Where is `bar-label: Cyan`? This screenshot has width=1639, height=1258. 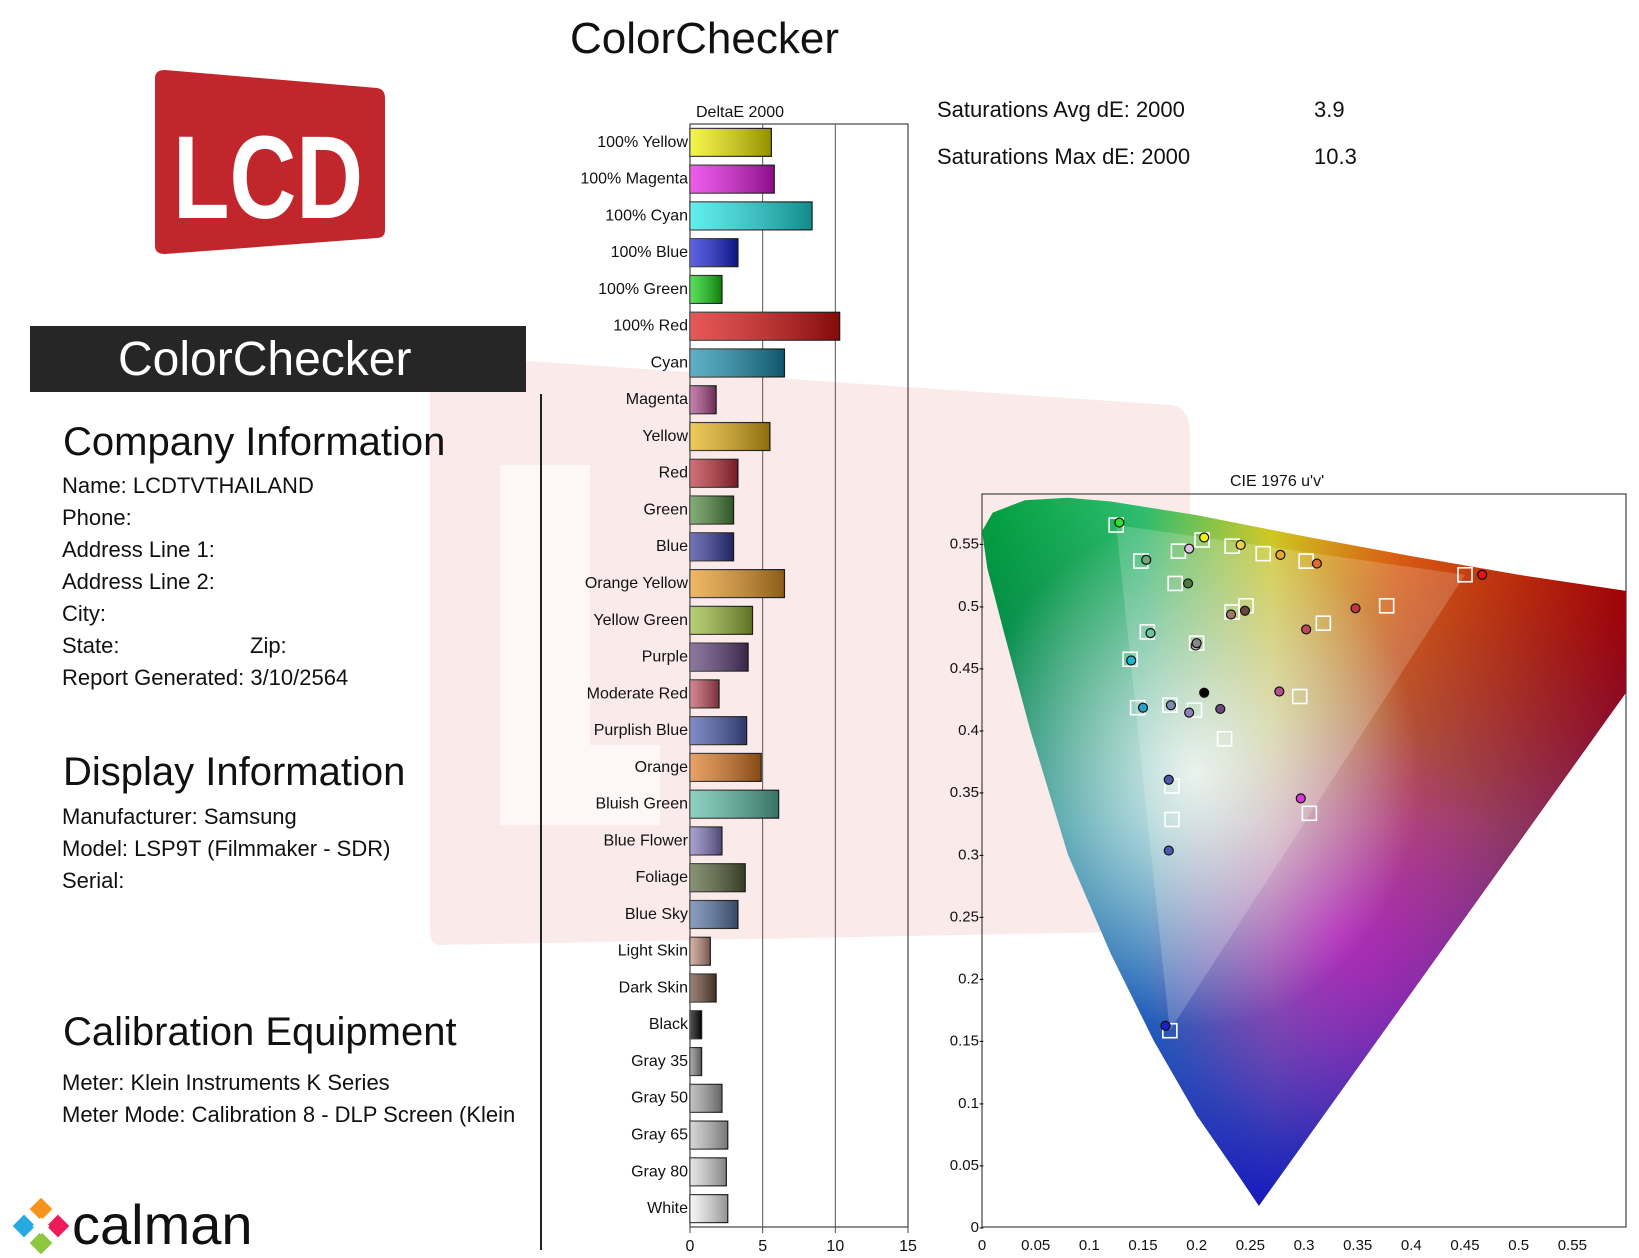 bar-label: Cyan is located at coordinates (669, 362).